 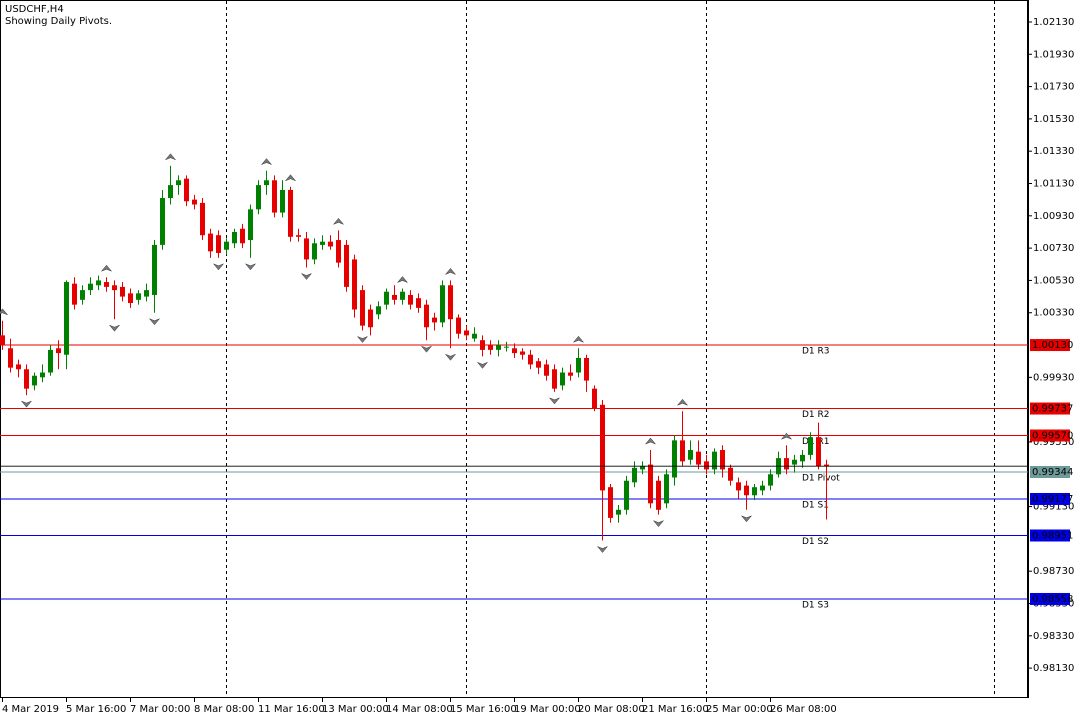 What do you see at coordinates (816, 352) in the screenshot?
I see `pivot-name: D1 R3` at bounding box center [816, 352].